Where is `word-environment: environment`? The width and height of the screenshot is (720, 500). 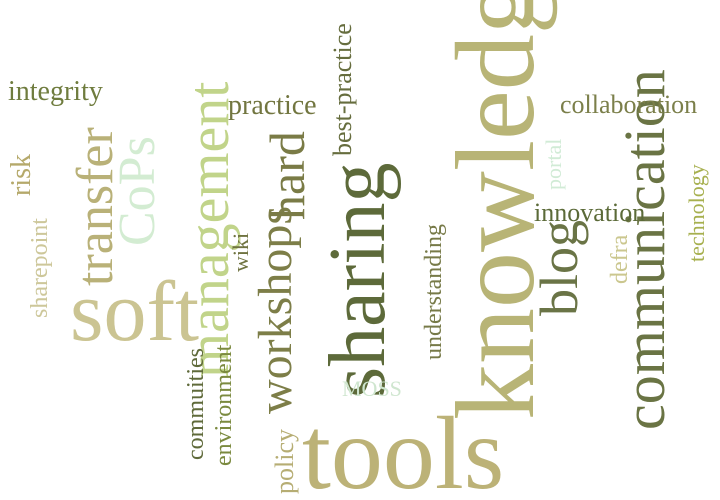 word-environment: environment is located at coordinates (224, 405).